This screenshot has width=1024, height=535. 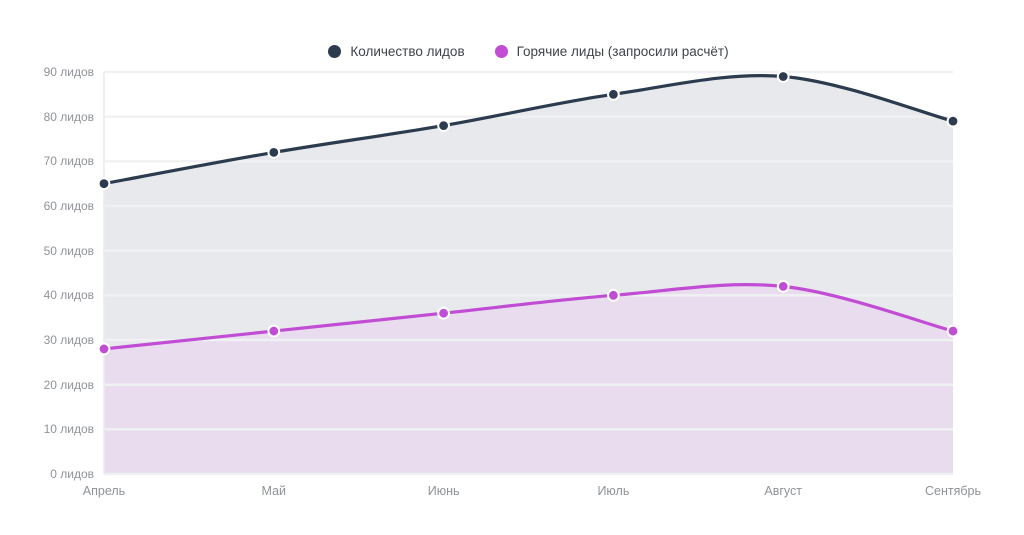 What do you see at coordinates (72, 474) in the screenshot?
I see `y-axis-tick-label: 0 лидов` at bounding box center [72, 474].